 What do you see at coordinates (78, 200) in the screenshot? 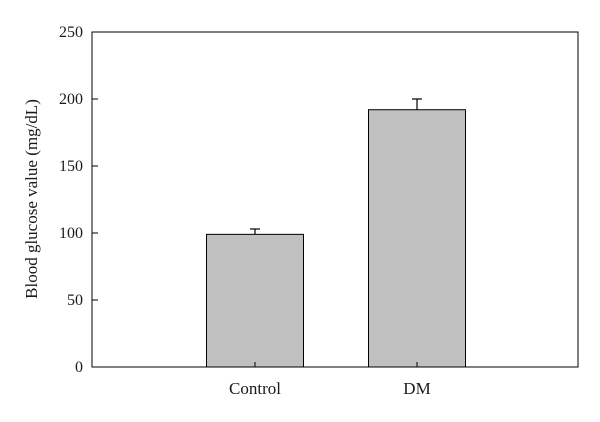
I see `y-axis: 0 50 100 150 200 250` at bounding box center [78, 200].